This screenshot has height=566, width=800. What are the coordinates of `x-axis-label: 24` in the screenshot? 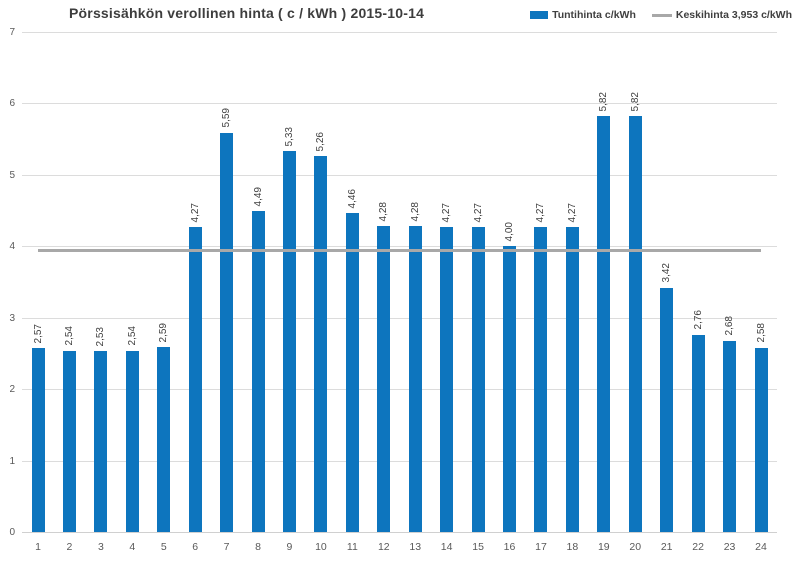 It's located at (761, 547).